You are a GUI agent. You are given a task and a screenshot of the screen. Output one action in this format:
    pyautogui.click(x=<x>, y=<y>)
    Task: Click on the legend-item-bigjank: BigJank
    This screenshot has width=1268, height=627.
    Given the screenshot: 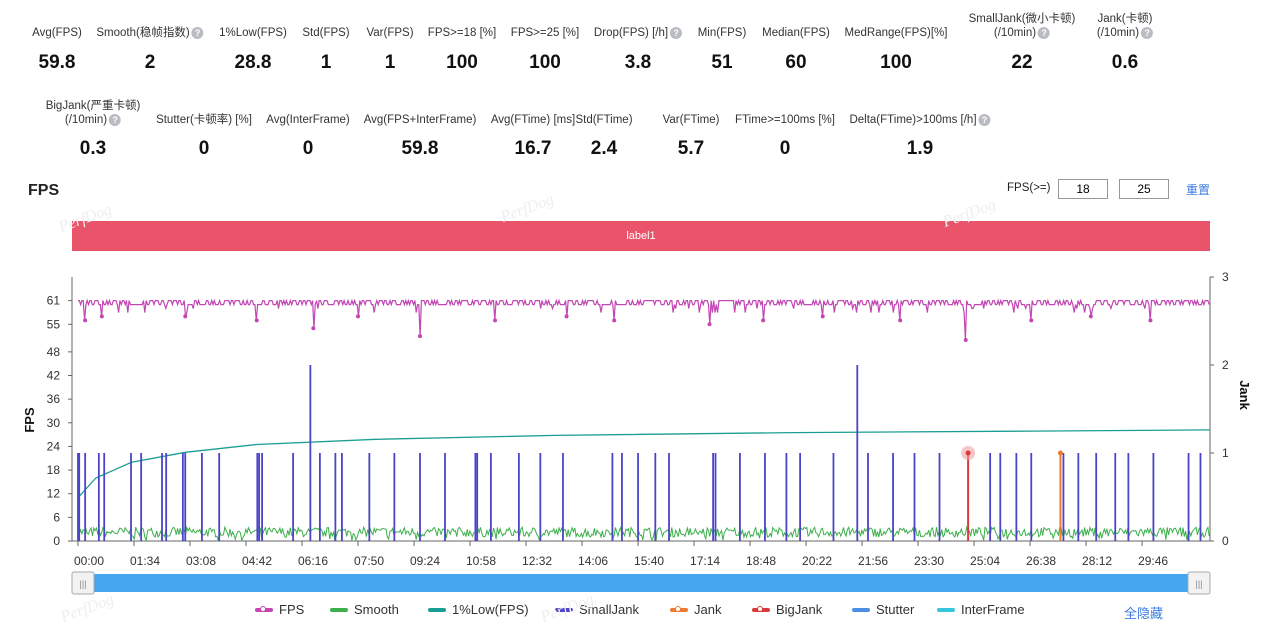 What is the action you would take?
    pyautogui.click(x=787, y=609)
    